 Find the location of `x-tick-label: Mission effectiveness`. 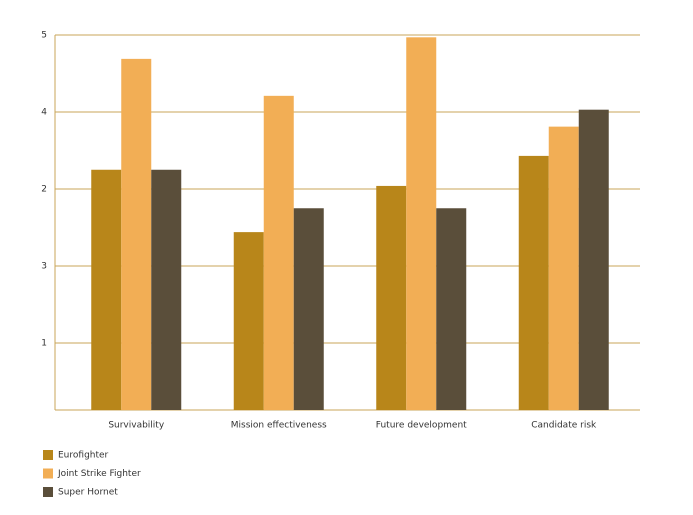

x-tick-label: Mission effectiveness is located at coordinates (279, 426).